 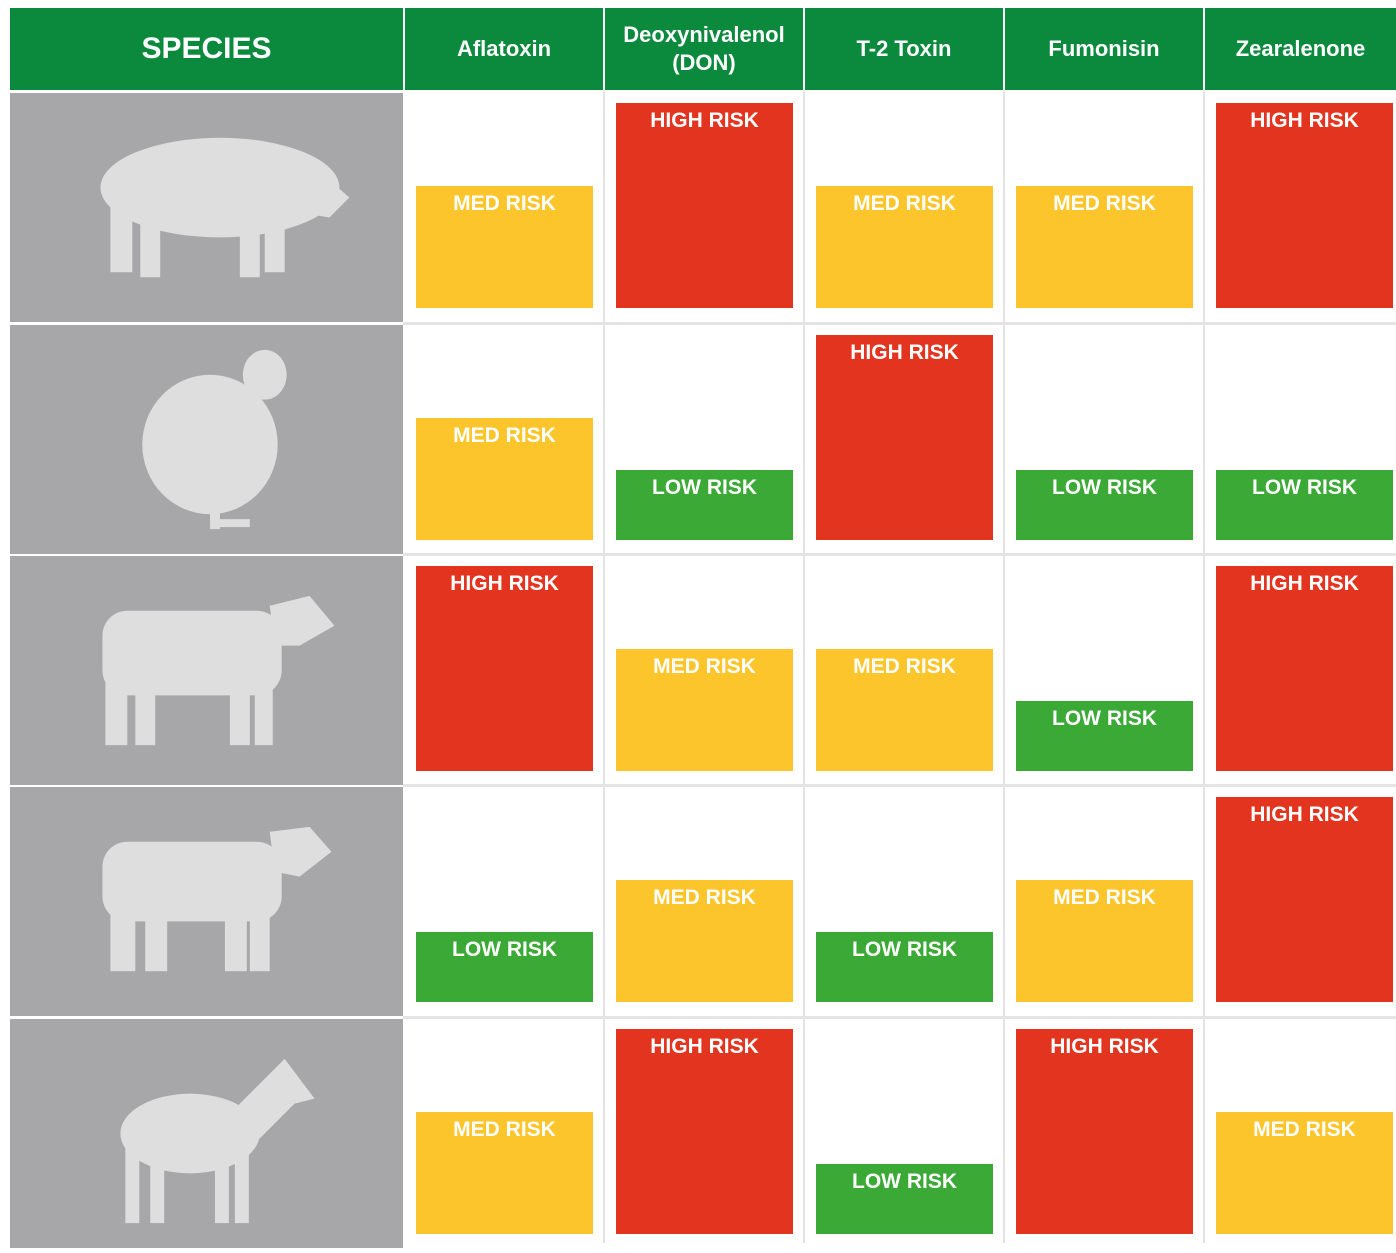 What do you see at coordinates (1104, 49) in the screenshot?
I see `column-header: Fumonisin` at bounding box center [1104, 49].